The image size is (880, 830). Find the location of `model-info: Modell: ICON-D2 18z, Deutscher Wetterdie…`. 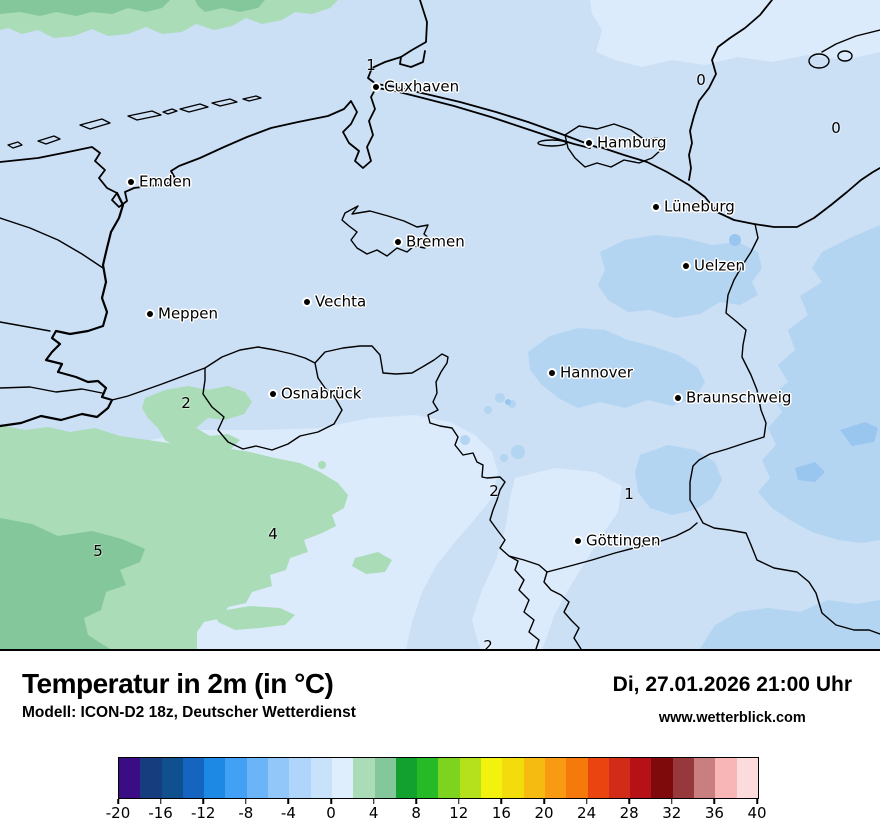

model-info: Modell: ICON-D2 18z, Deutscher Wetterdie… is located at coordinates (189, 712).